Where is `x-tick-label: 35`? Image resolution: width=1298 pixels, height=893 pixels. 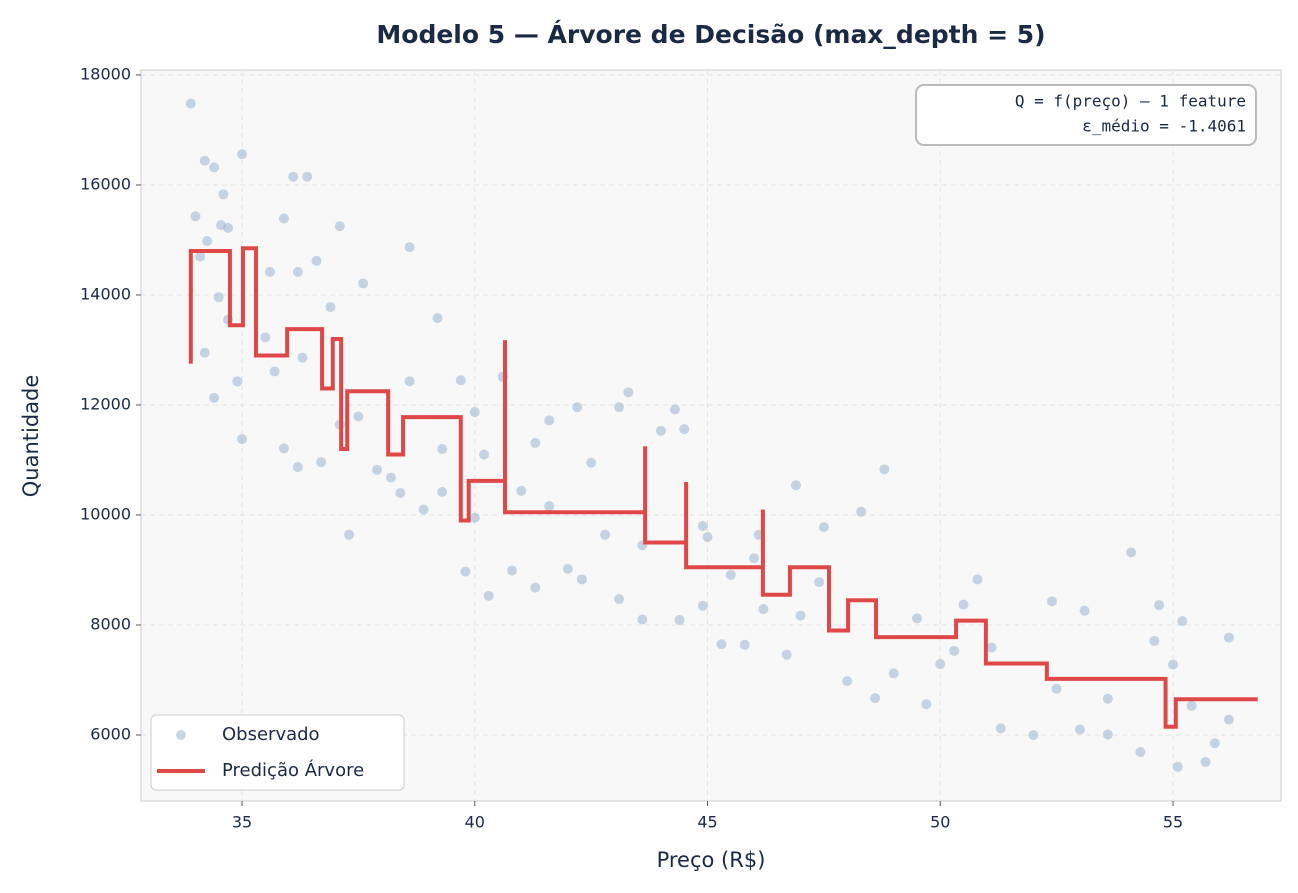
x-tick-label: 35 is located at coordinates (242, 822).